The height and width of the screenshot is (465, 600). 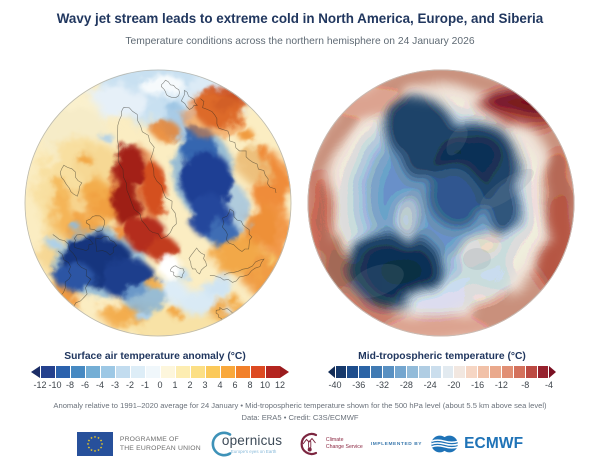 What do you see at coordinates (445, 444) in the screenshot?
I see `ecmwf-globes-icon` at bounding box center [445, 444].